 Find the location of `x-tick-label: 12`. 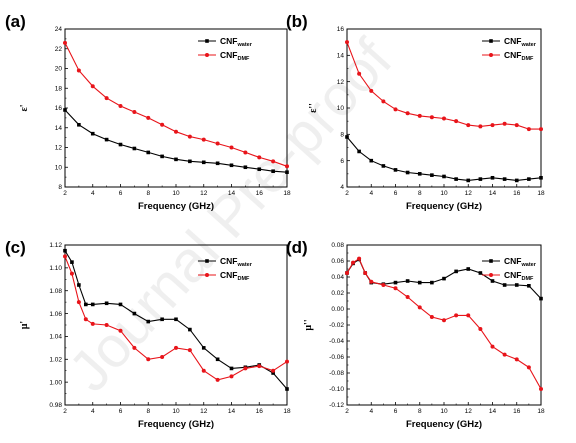

x-tick-label: 12 is located at coordinates (204, 193).